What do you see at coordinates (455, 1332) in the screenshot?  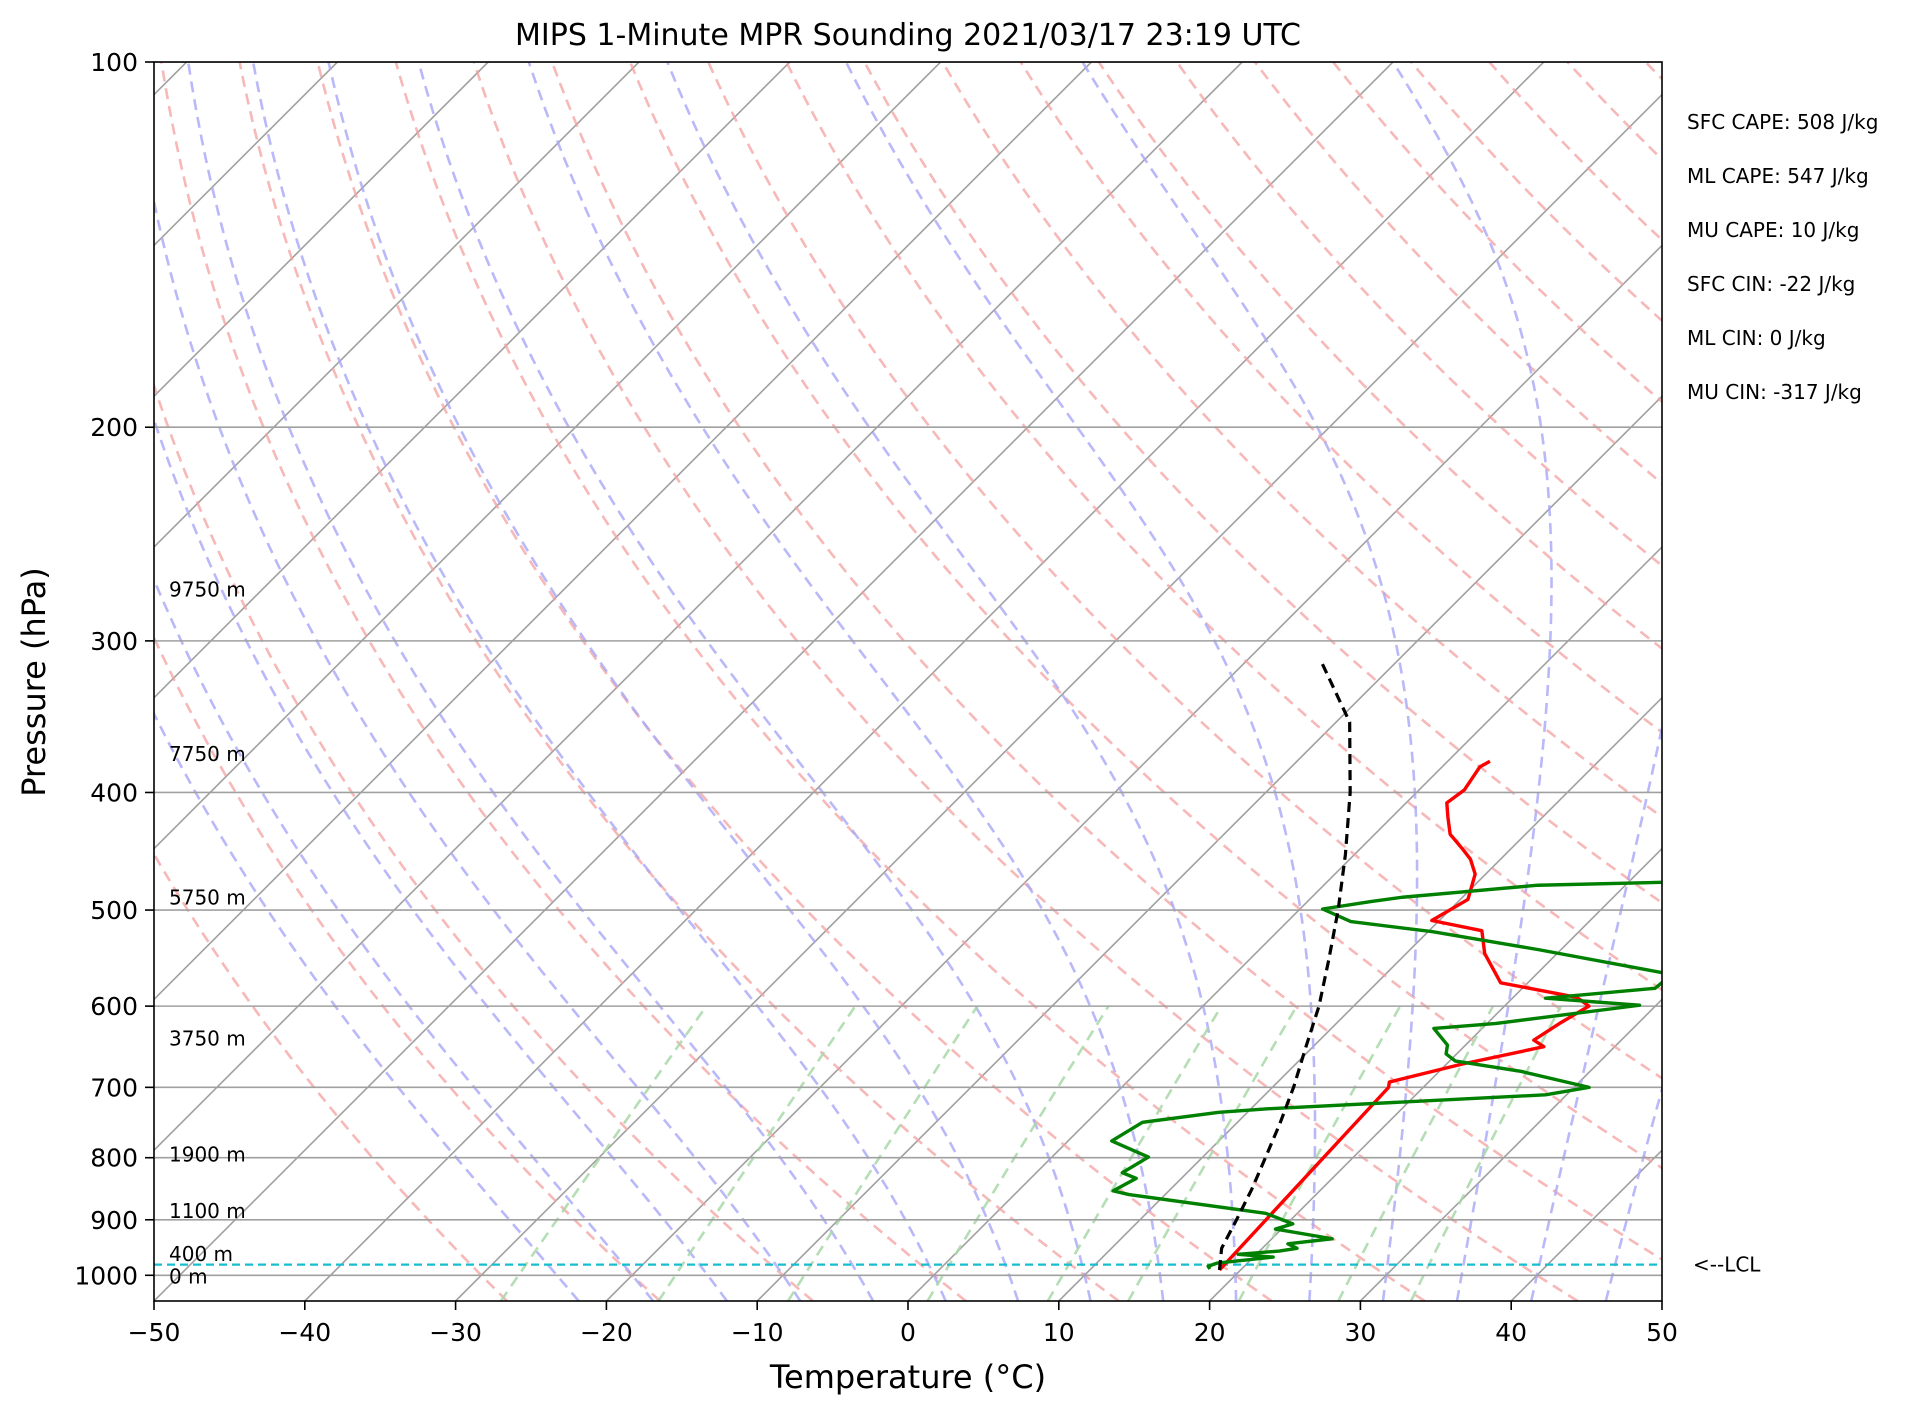 I see `x-tick-label: −30` at bounding box center [455, 1332].